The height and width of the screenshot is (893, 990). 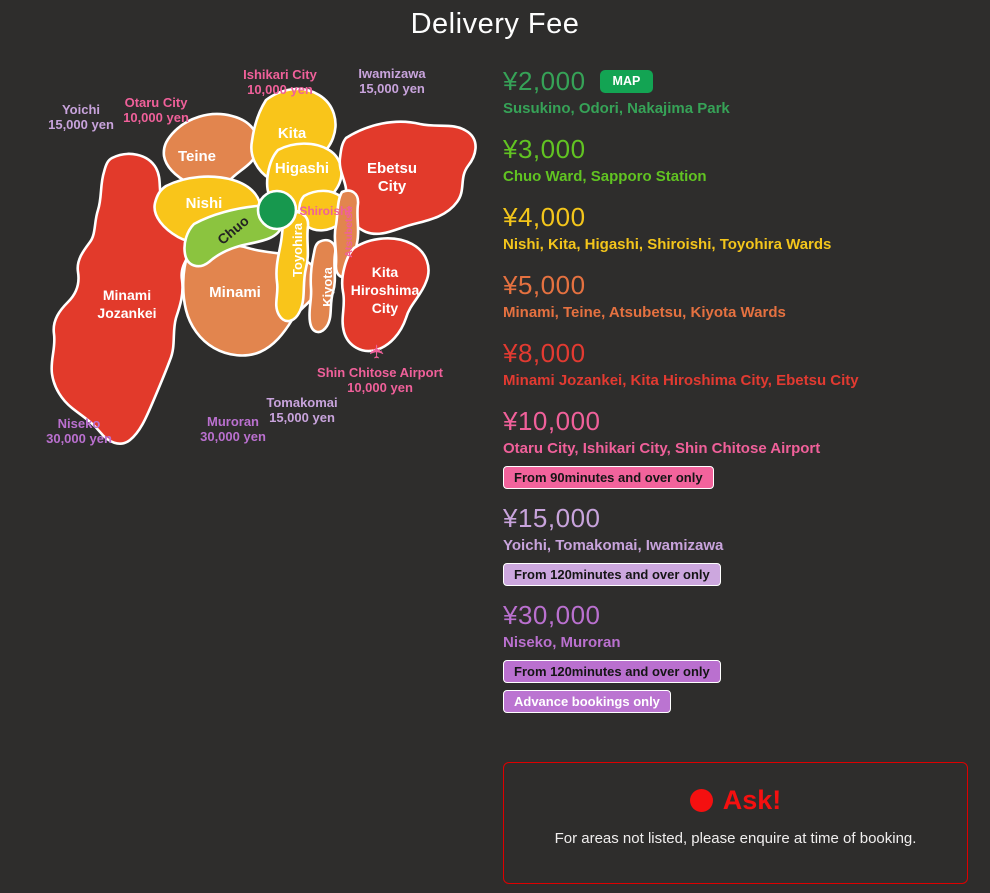 What do you see at coordinates (495, 24) in the screenshot?
I see `page-title: Delivery Fee` at bounding box center [495, 24].